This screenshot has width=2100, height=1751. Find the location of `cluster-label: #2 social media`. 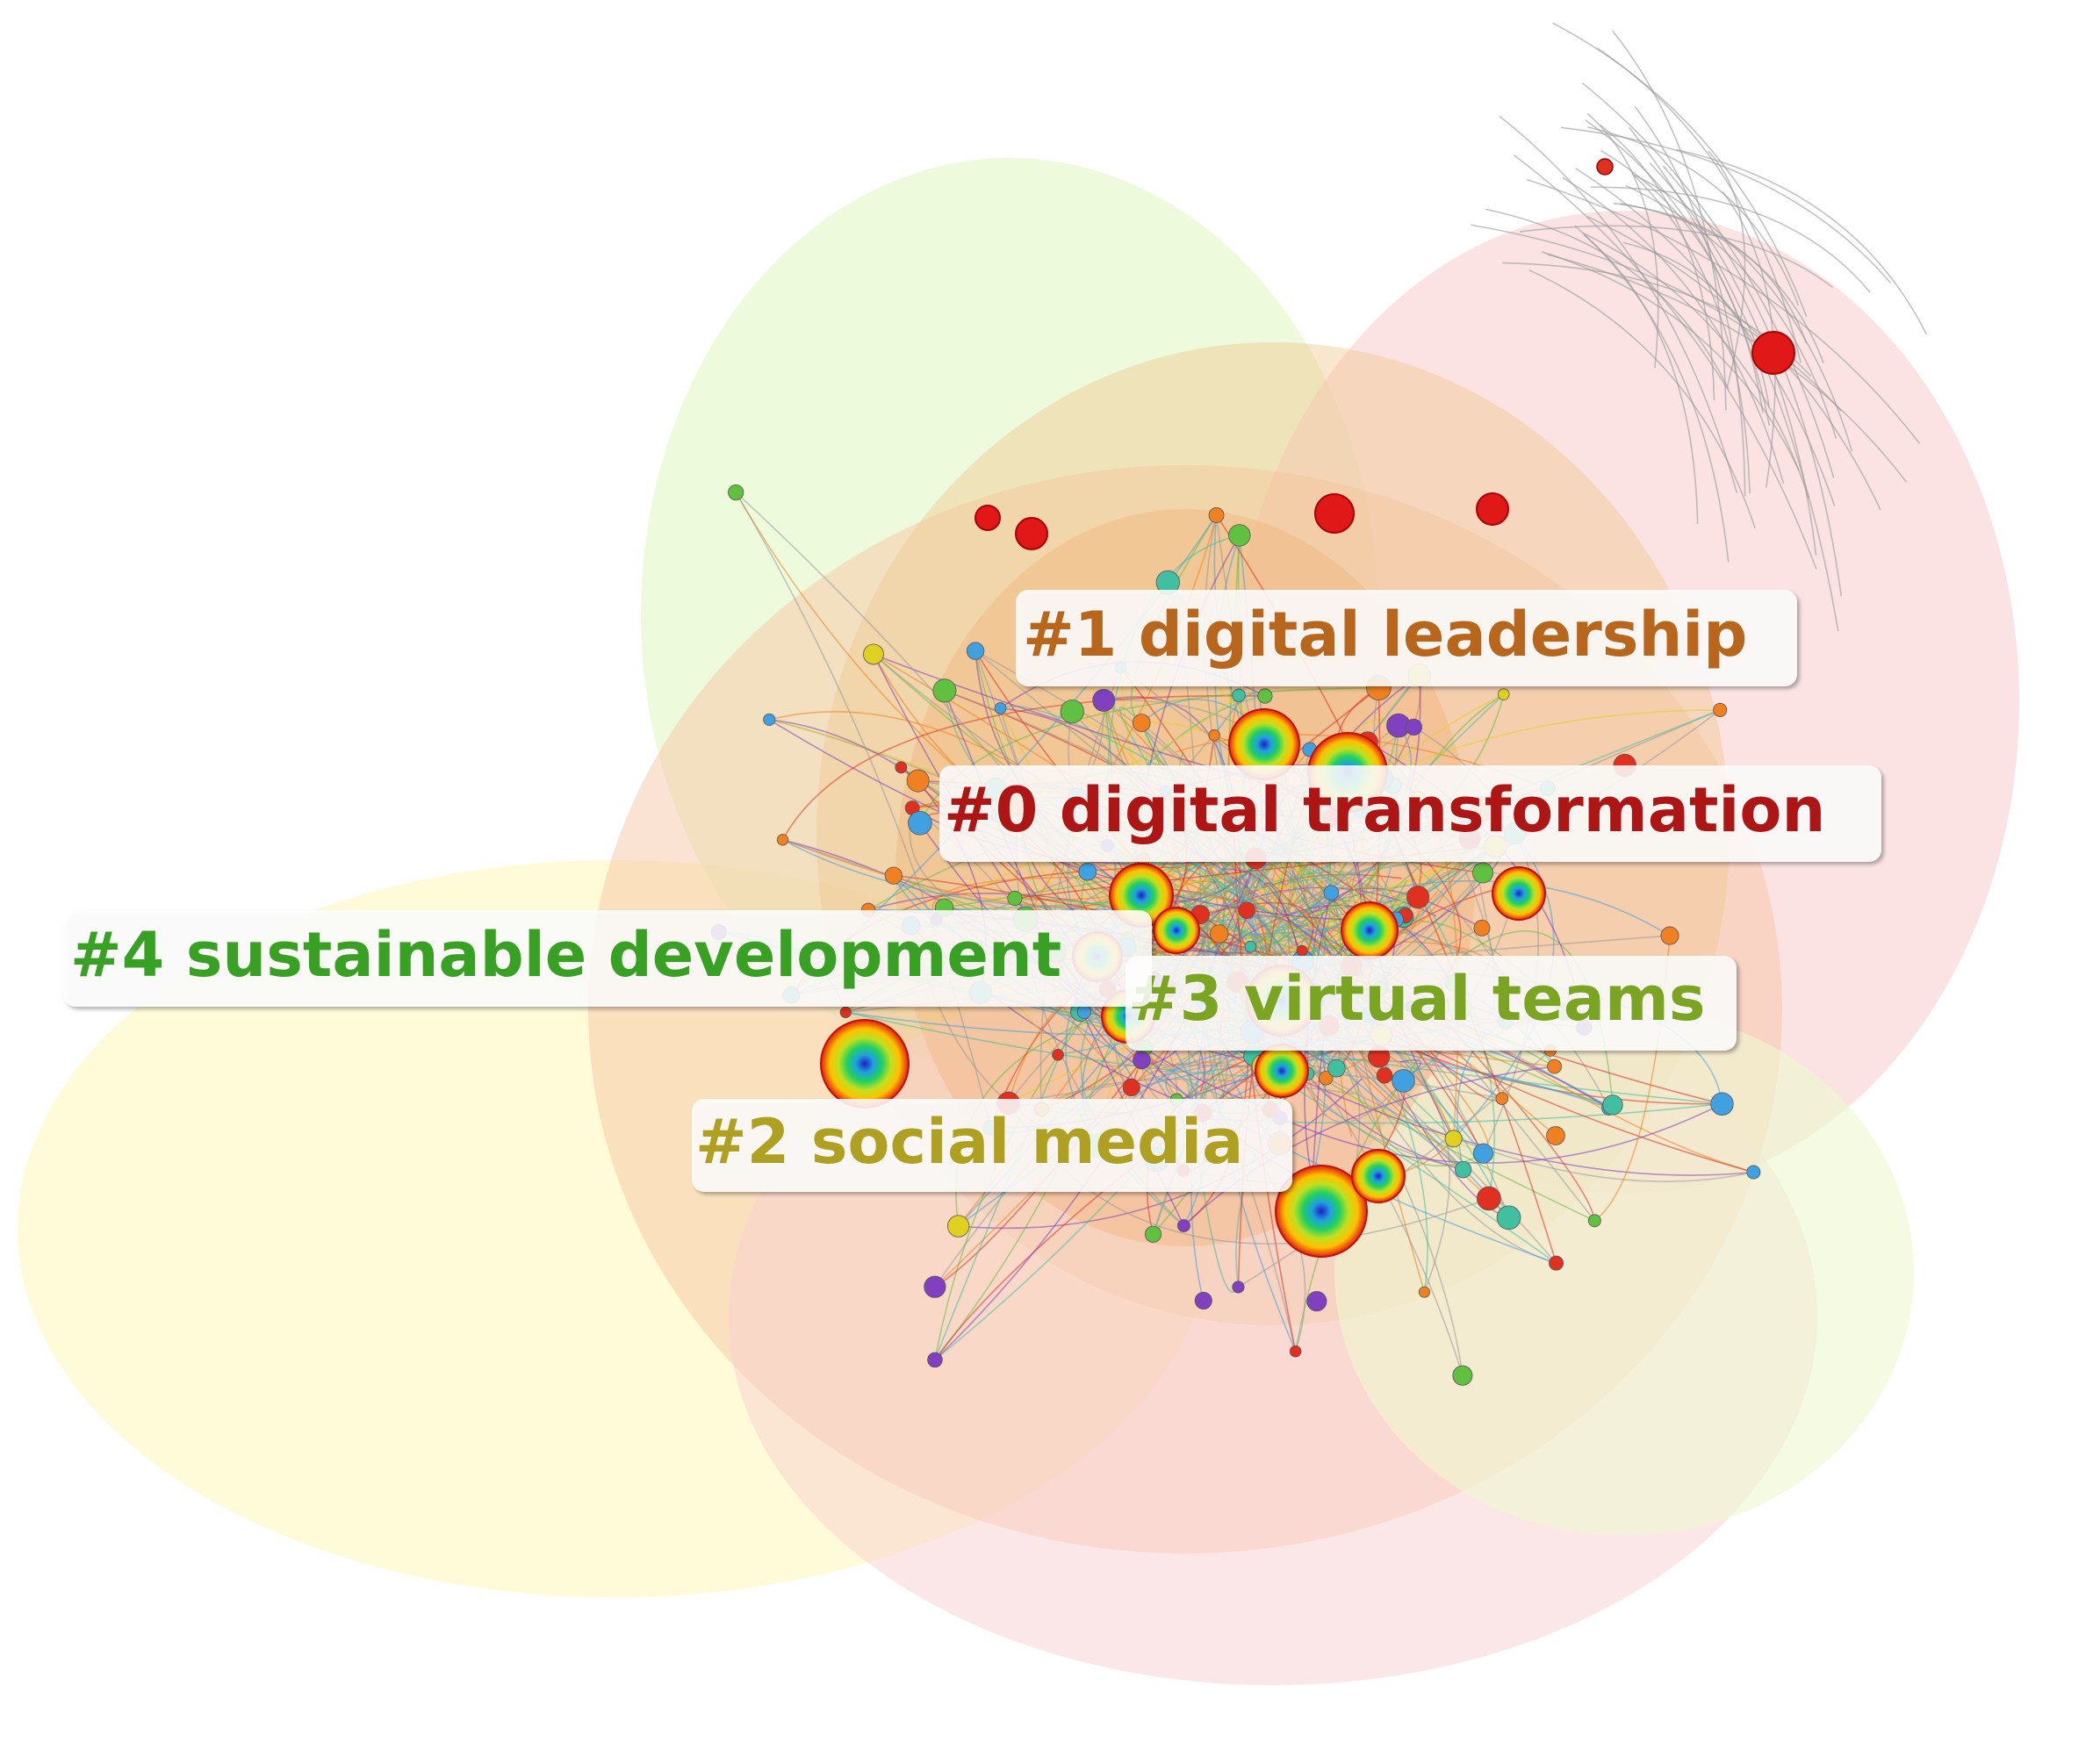

cluster-label: #2 social media is located at coordinates (969, 1142).